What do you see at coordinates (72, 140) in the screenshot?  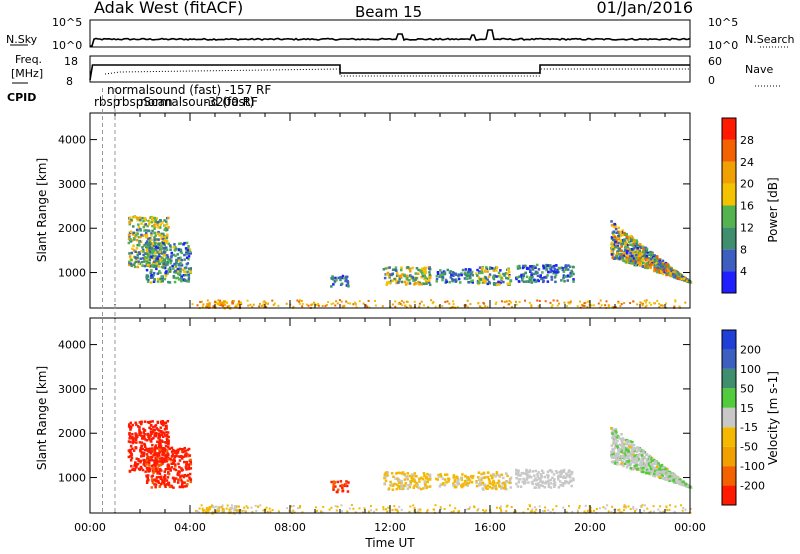 I see `y-tick-label: 4000` at bounding box center [72, 140].